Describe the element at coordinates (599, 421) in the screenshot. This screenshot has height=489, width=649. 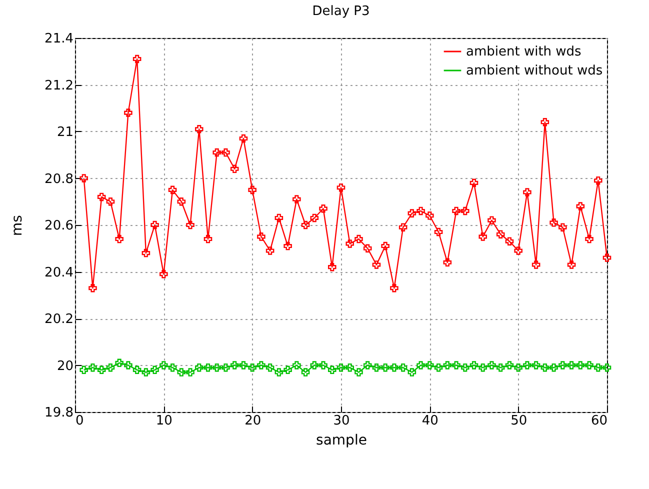
I see `x-tick-label: 60` at that location.